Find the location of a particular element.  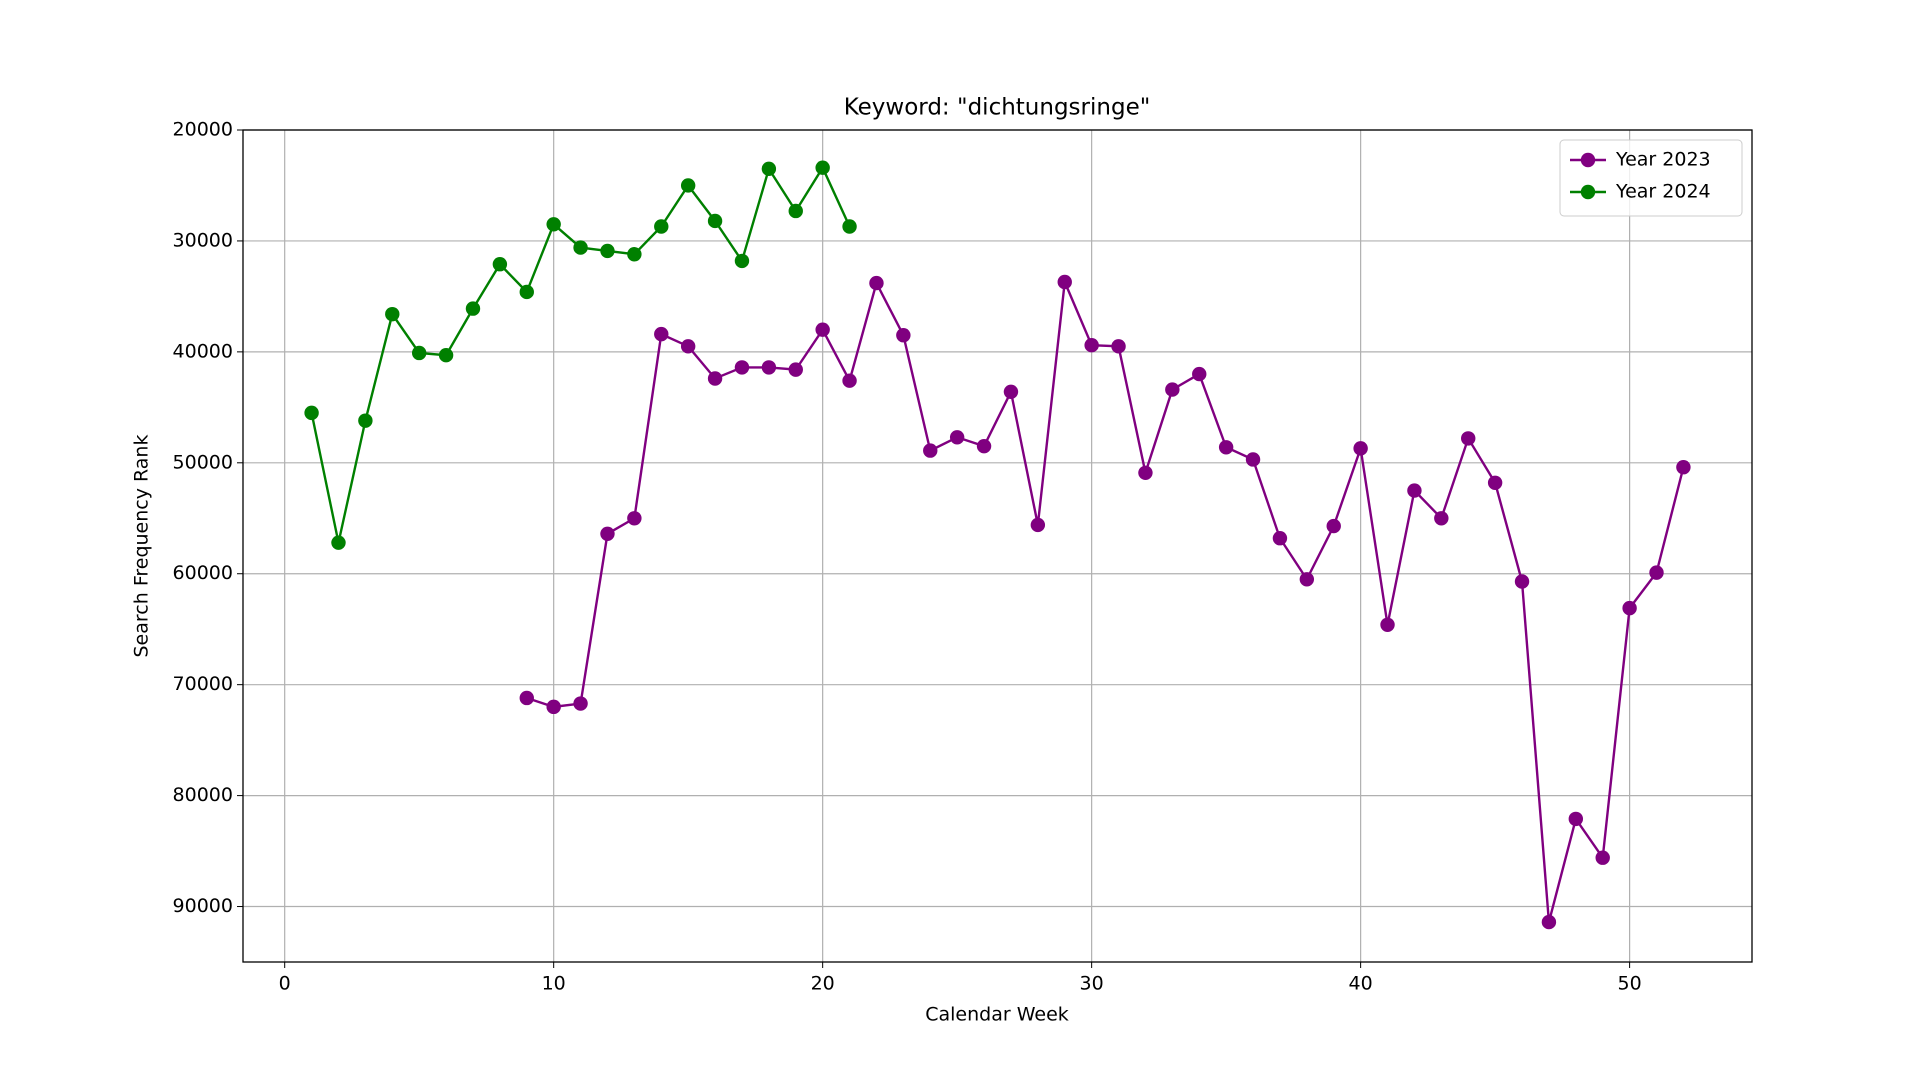

x-tick-label: 20 is located at coordinates (823, 984).